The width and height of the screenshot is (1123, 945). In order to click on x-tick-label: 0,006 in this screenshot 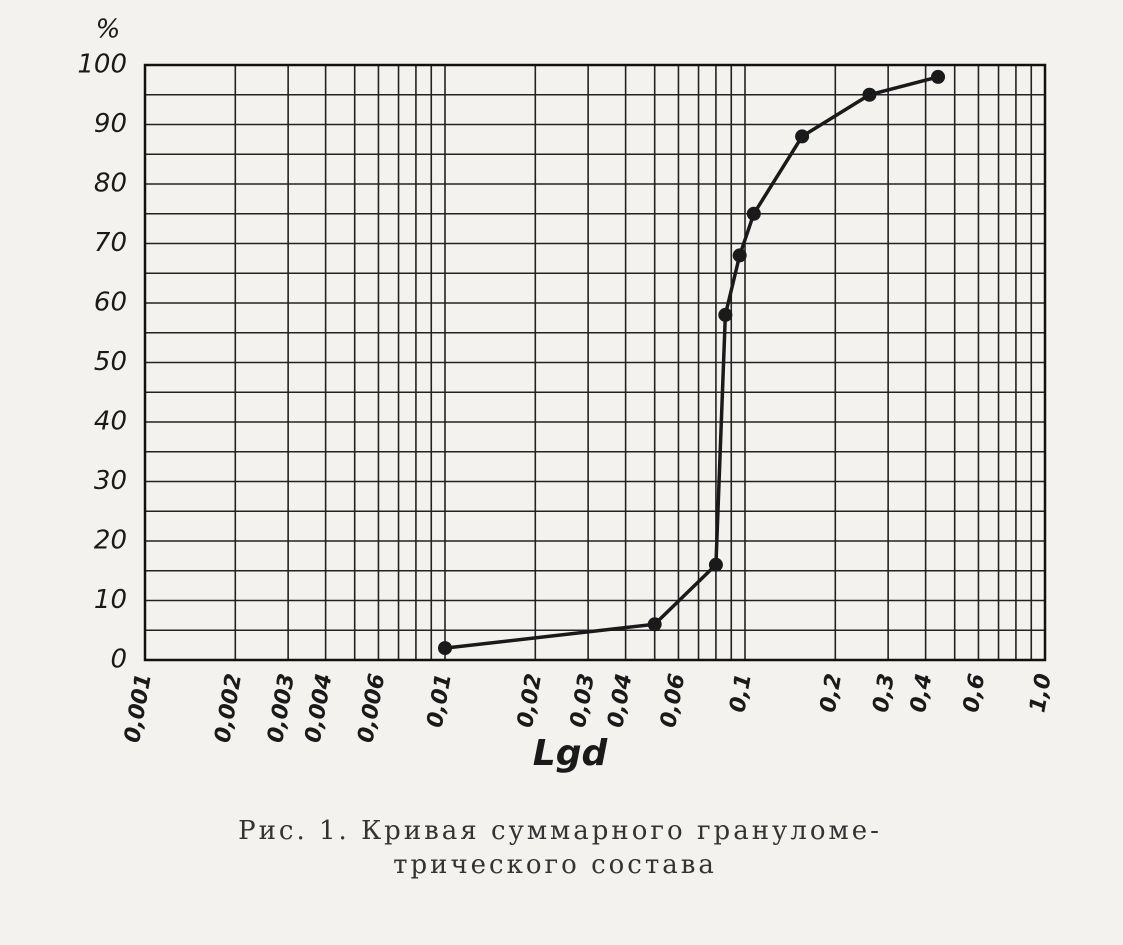, I will do `click(372, 708)`.